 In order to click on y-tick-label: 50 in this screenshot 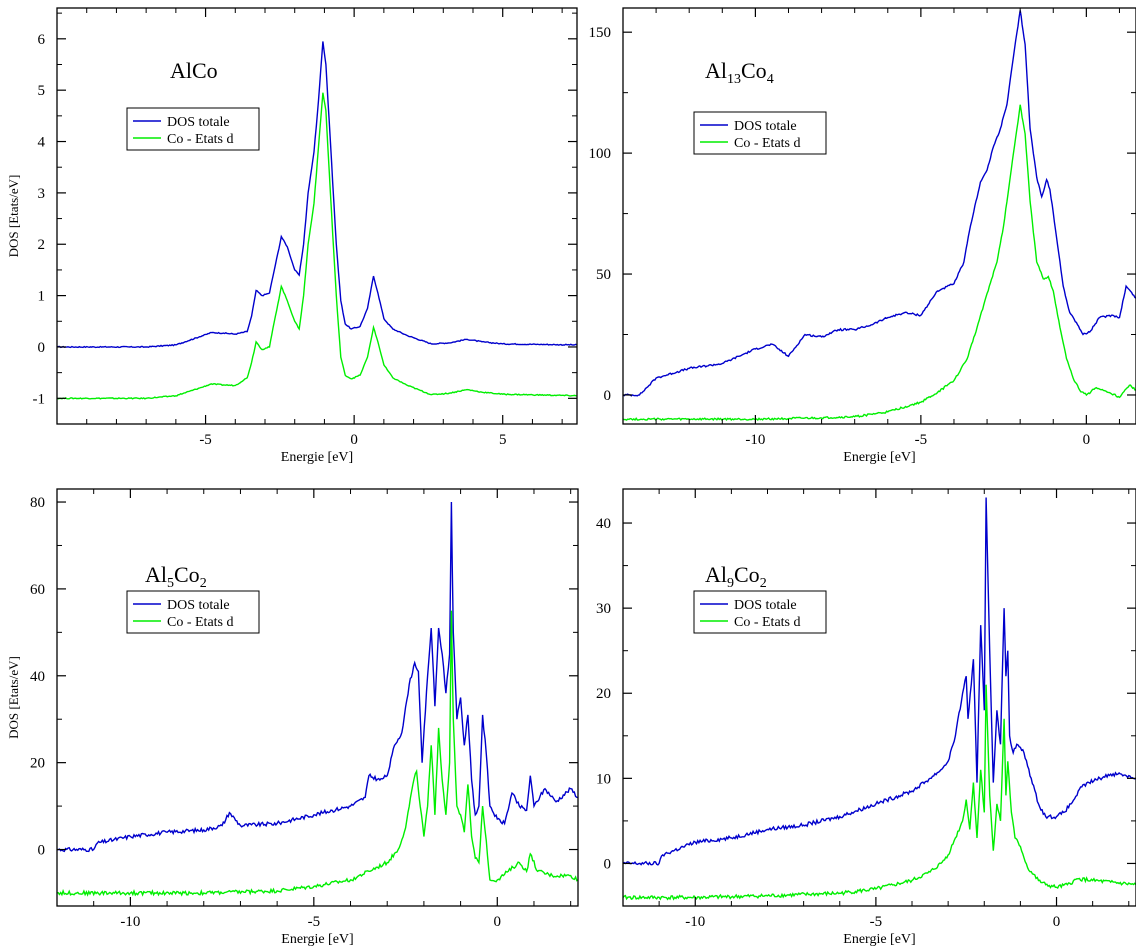, I will do `click(603, 275)`.